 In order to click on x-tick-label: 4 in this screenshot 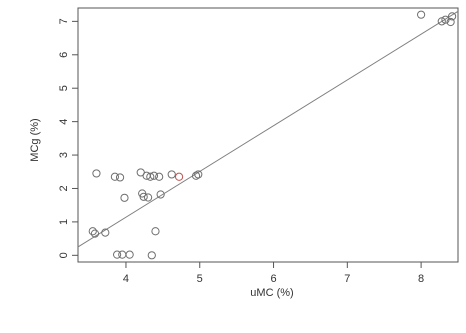, I will do `click(126, 279)`.